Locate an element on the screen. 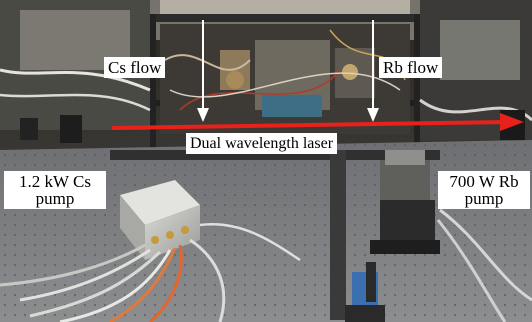 Image resolution: width=532 pixels, height=322 pixels. laser-arrow is located at coordinates (310, 125).